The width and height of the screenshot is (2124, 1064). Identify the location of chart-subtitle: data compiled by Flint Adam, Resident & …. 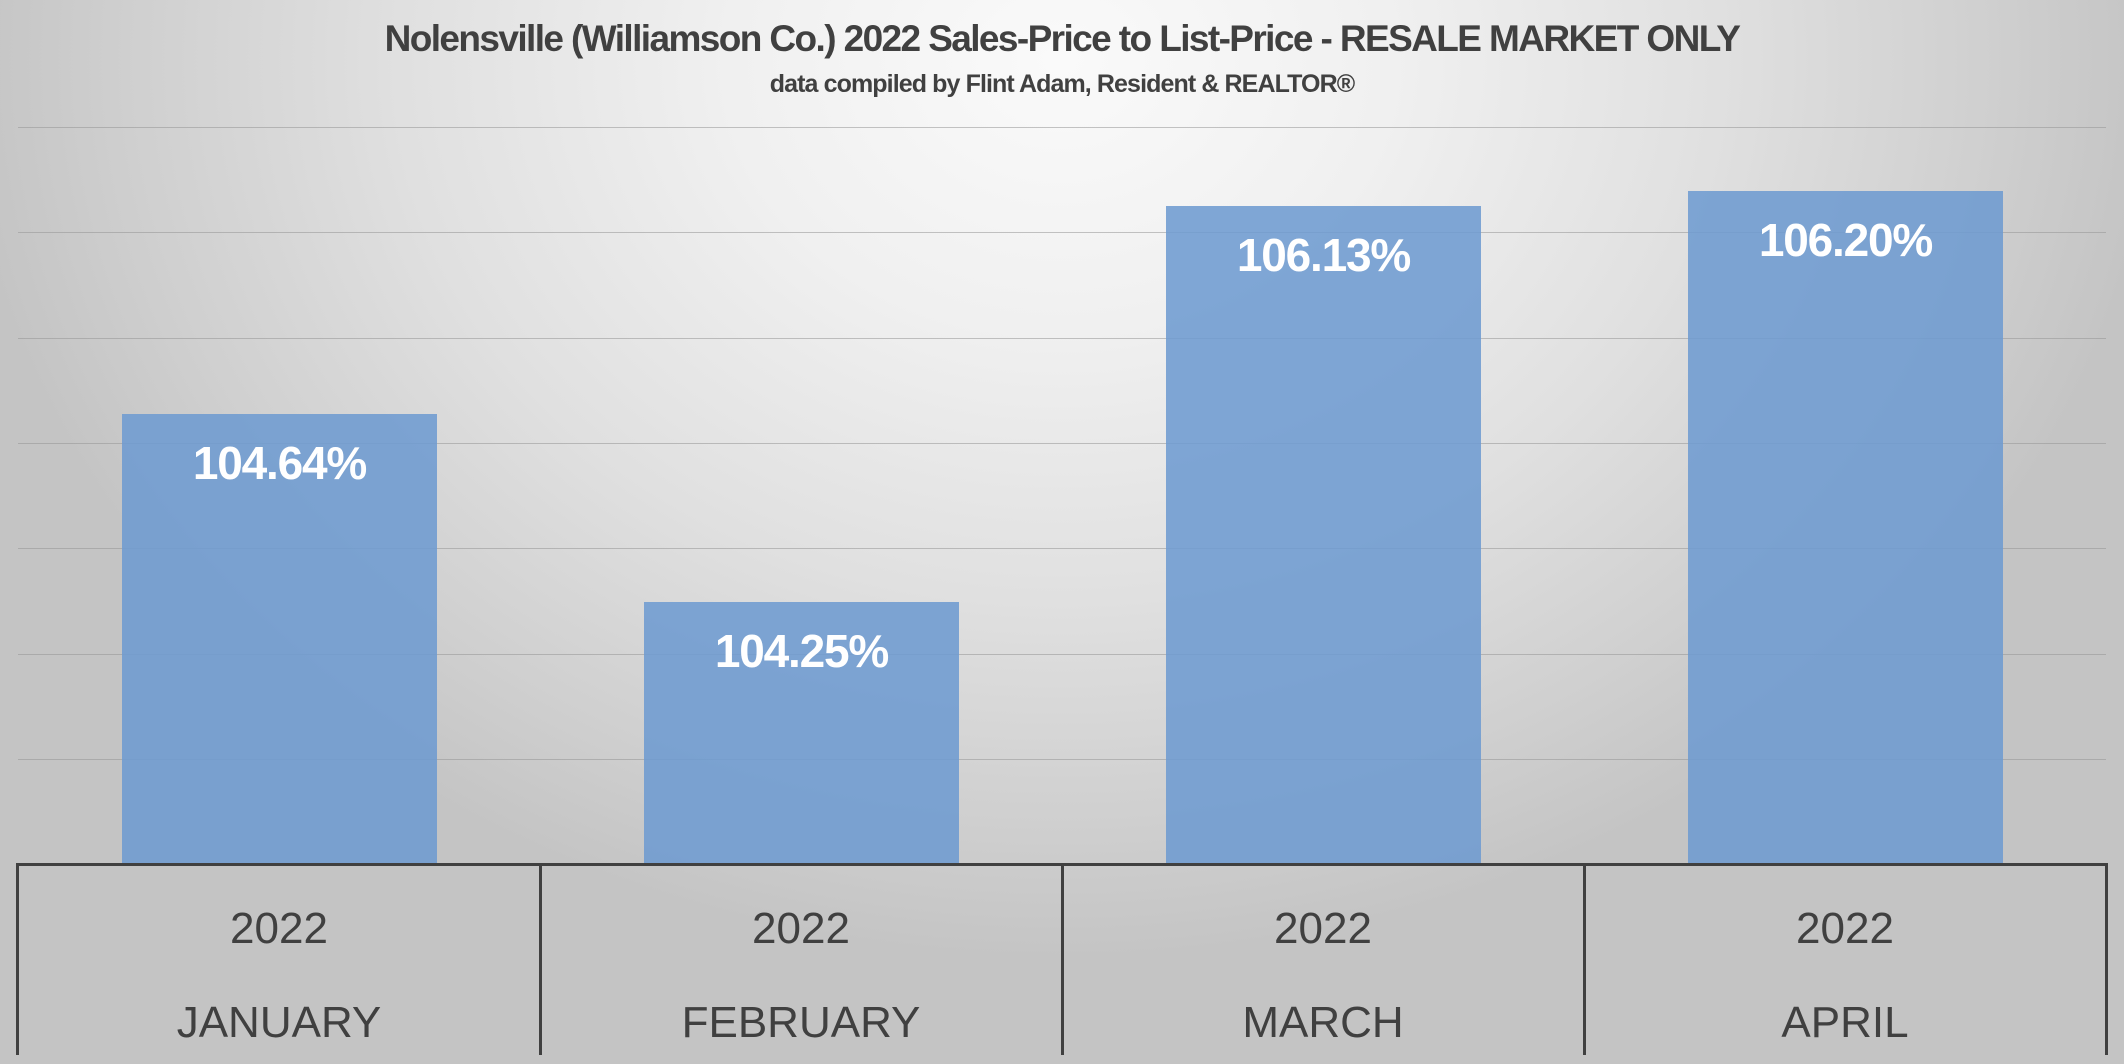
(1062, 84).